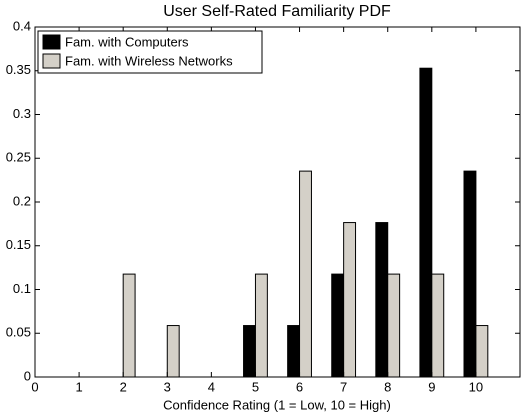 The width and height of the screenshot is (522, 419). I want to click on y-tick-label: 0.05, so click(18, 332).